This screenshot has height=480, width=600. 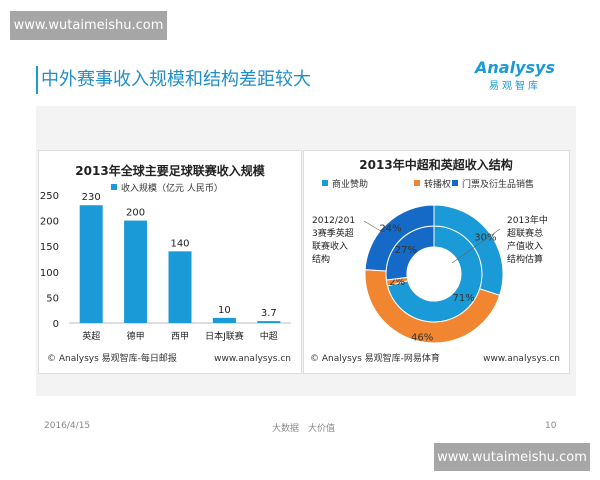 What do you see at coordinates (49, 222) in the screenshot?
I see `y-tick-label: 200` at bounding box center [49, 222].